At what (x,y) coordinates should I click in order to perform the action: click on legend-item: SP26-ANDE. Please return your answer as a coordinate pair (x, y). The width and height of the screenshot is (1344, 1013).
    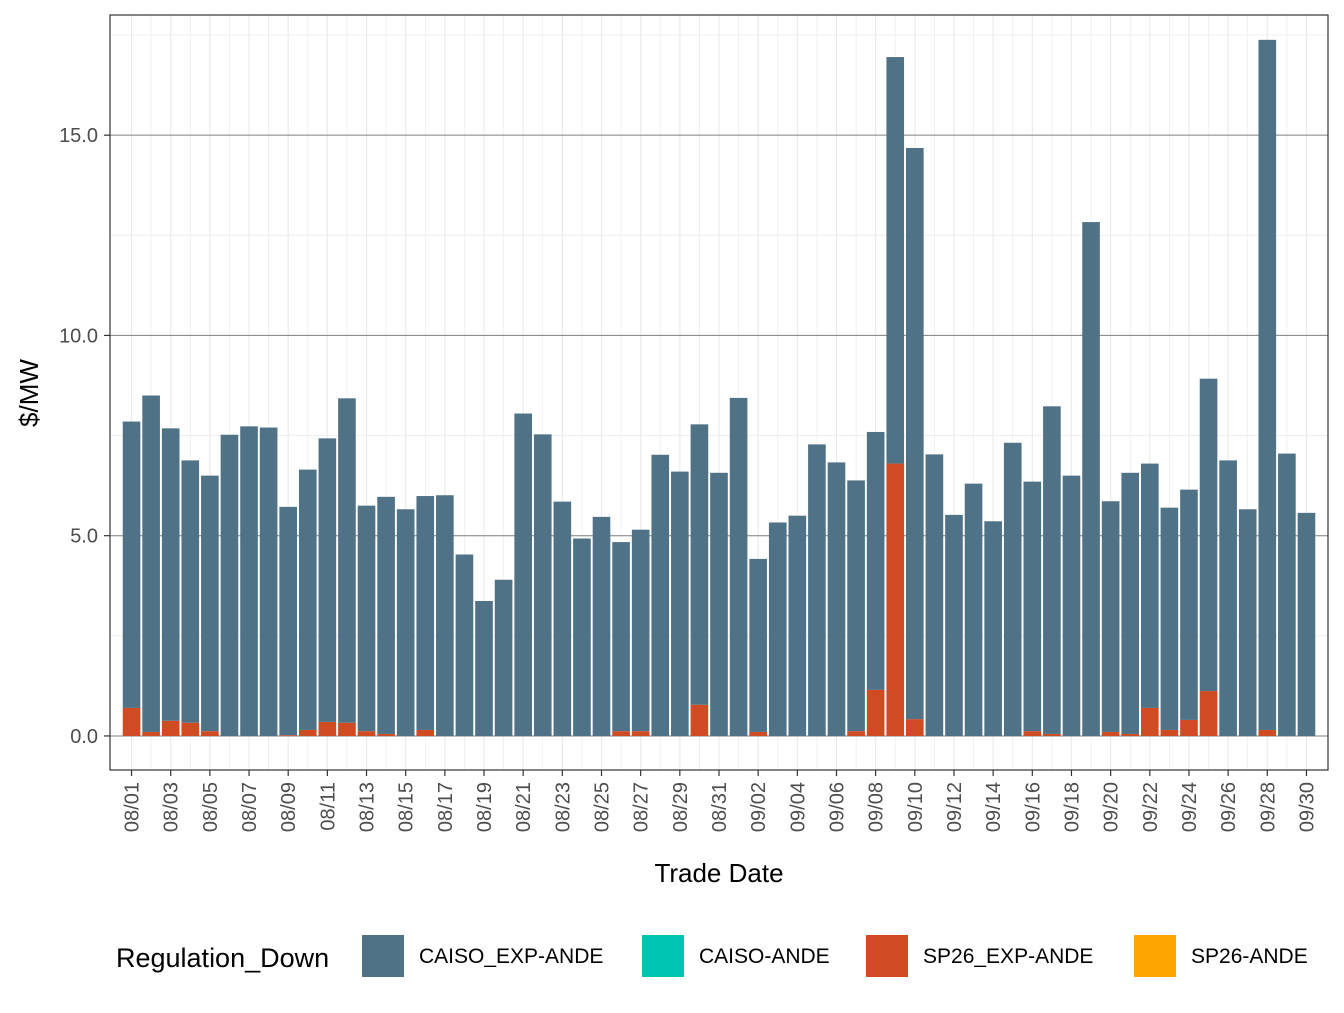
    Looking at the image, I should click on (1221, 956).